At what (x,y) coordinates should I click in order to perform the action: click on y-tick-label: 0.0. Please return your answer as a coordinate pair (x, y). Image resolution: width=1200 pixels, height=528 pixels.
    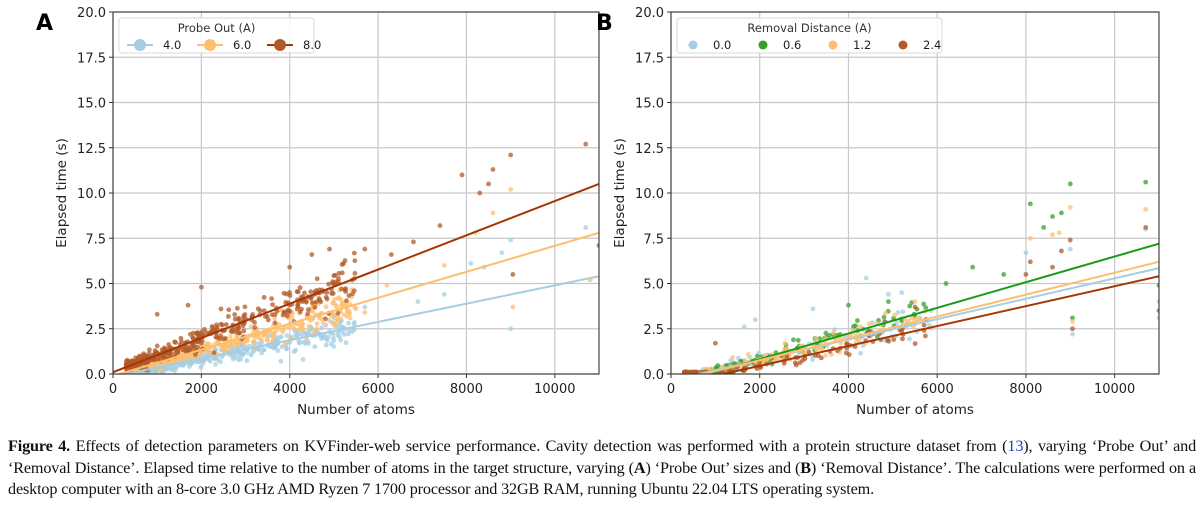
    Looking at the image, I should click on (95, 375).